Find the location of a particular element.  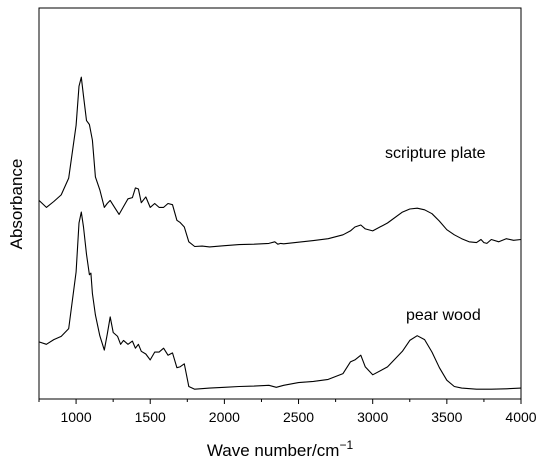

x-axis-ticks: 1000 1500 2000 2500 3000 3500 4000 is located at coordinates (287, 412).